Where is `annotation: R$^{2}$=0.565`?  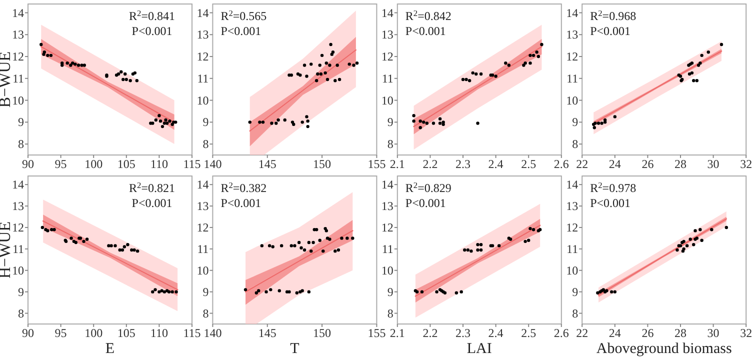 annotation: R$^{2}$=0.565 is located at coordinates (243, 15).